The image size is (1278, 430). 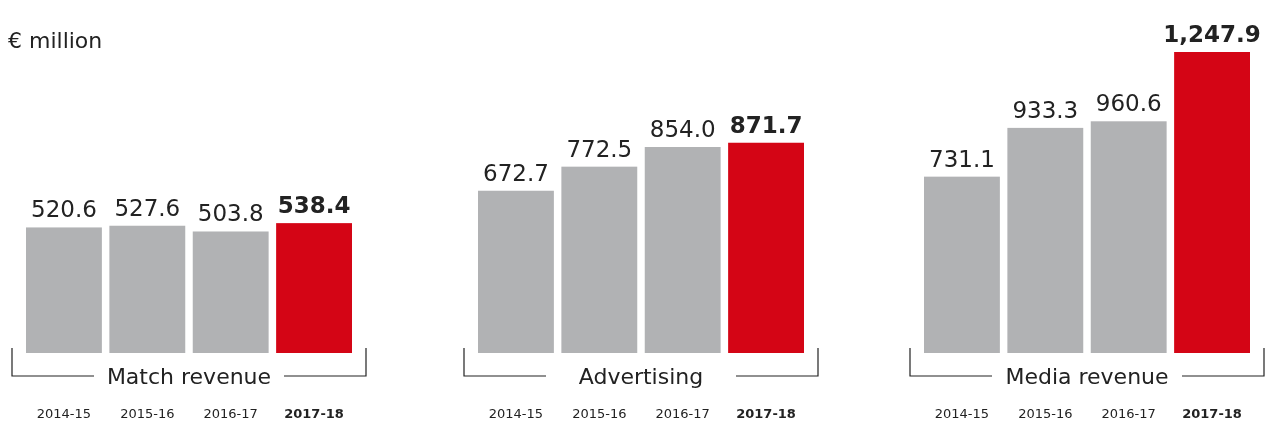 I want to click on x-axis-title: Media revenue, so click(x=1087, y=376).